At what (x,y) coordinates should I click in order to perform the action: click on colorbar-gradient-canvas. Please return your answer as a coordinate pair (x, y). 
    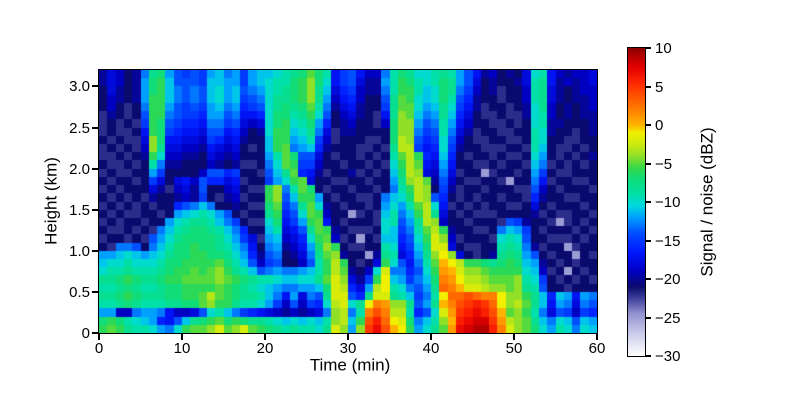
    Looking at the image, I should click on (636, 202).